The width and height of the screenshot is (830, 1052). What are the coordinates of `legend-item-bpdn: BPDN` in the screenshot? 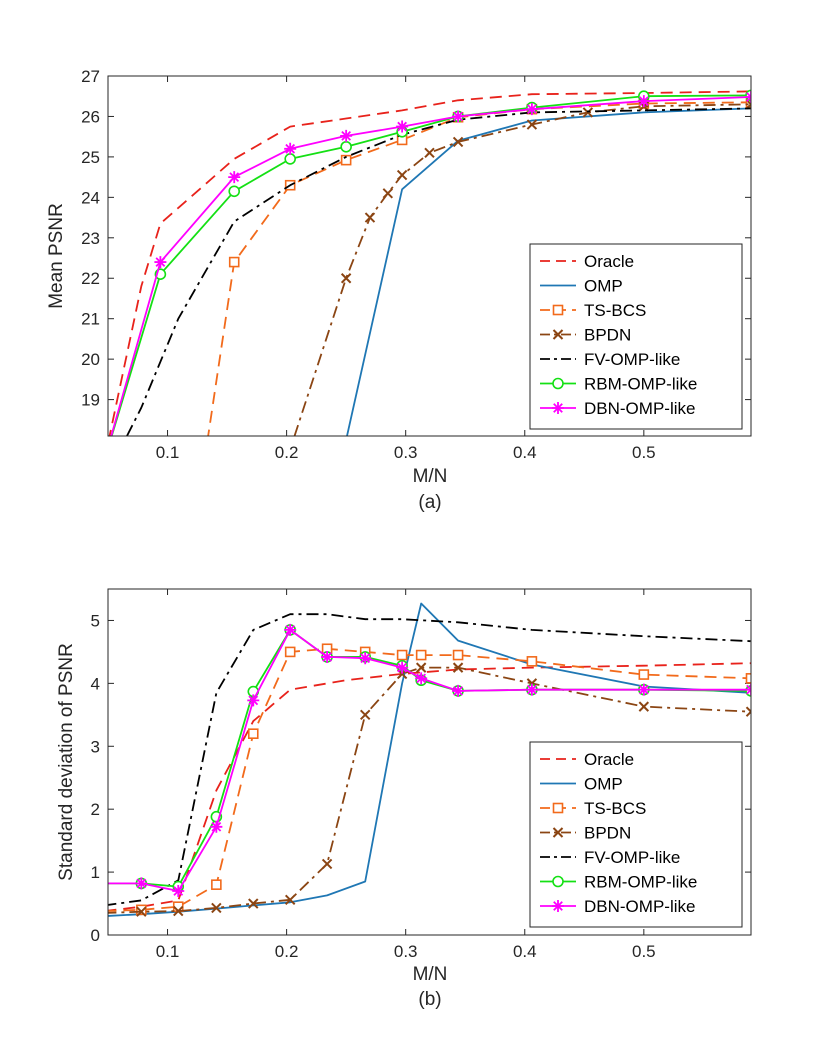 It's located at (585, 833).